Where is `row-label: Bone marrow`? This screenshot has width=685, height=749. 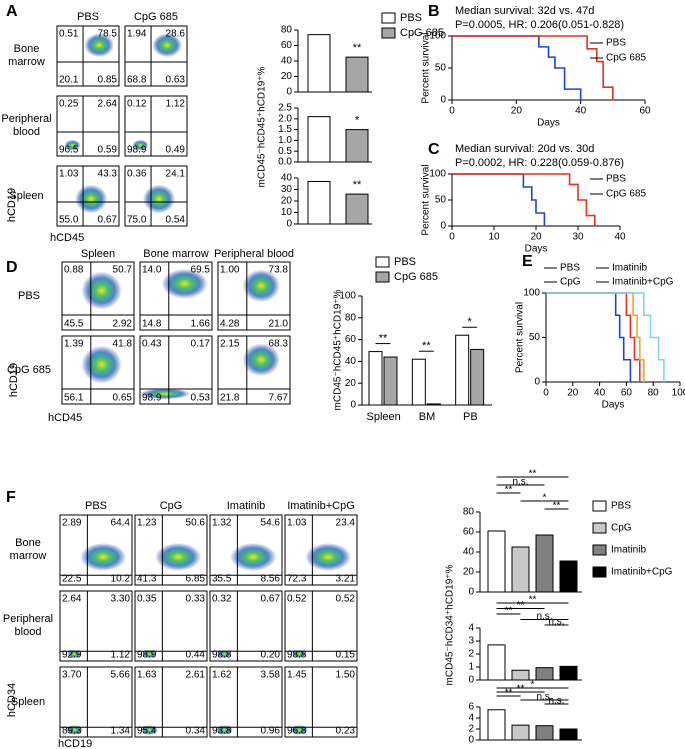
row-label: Bone marrow is located at coordinates (28, 549).